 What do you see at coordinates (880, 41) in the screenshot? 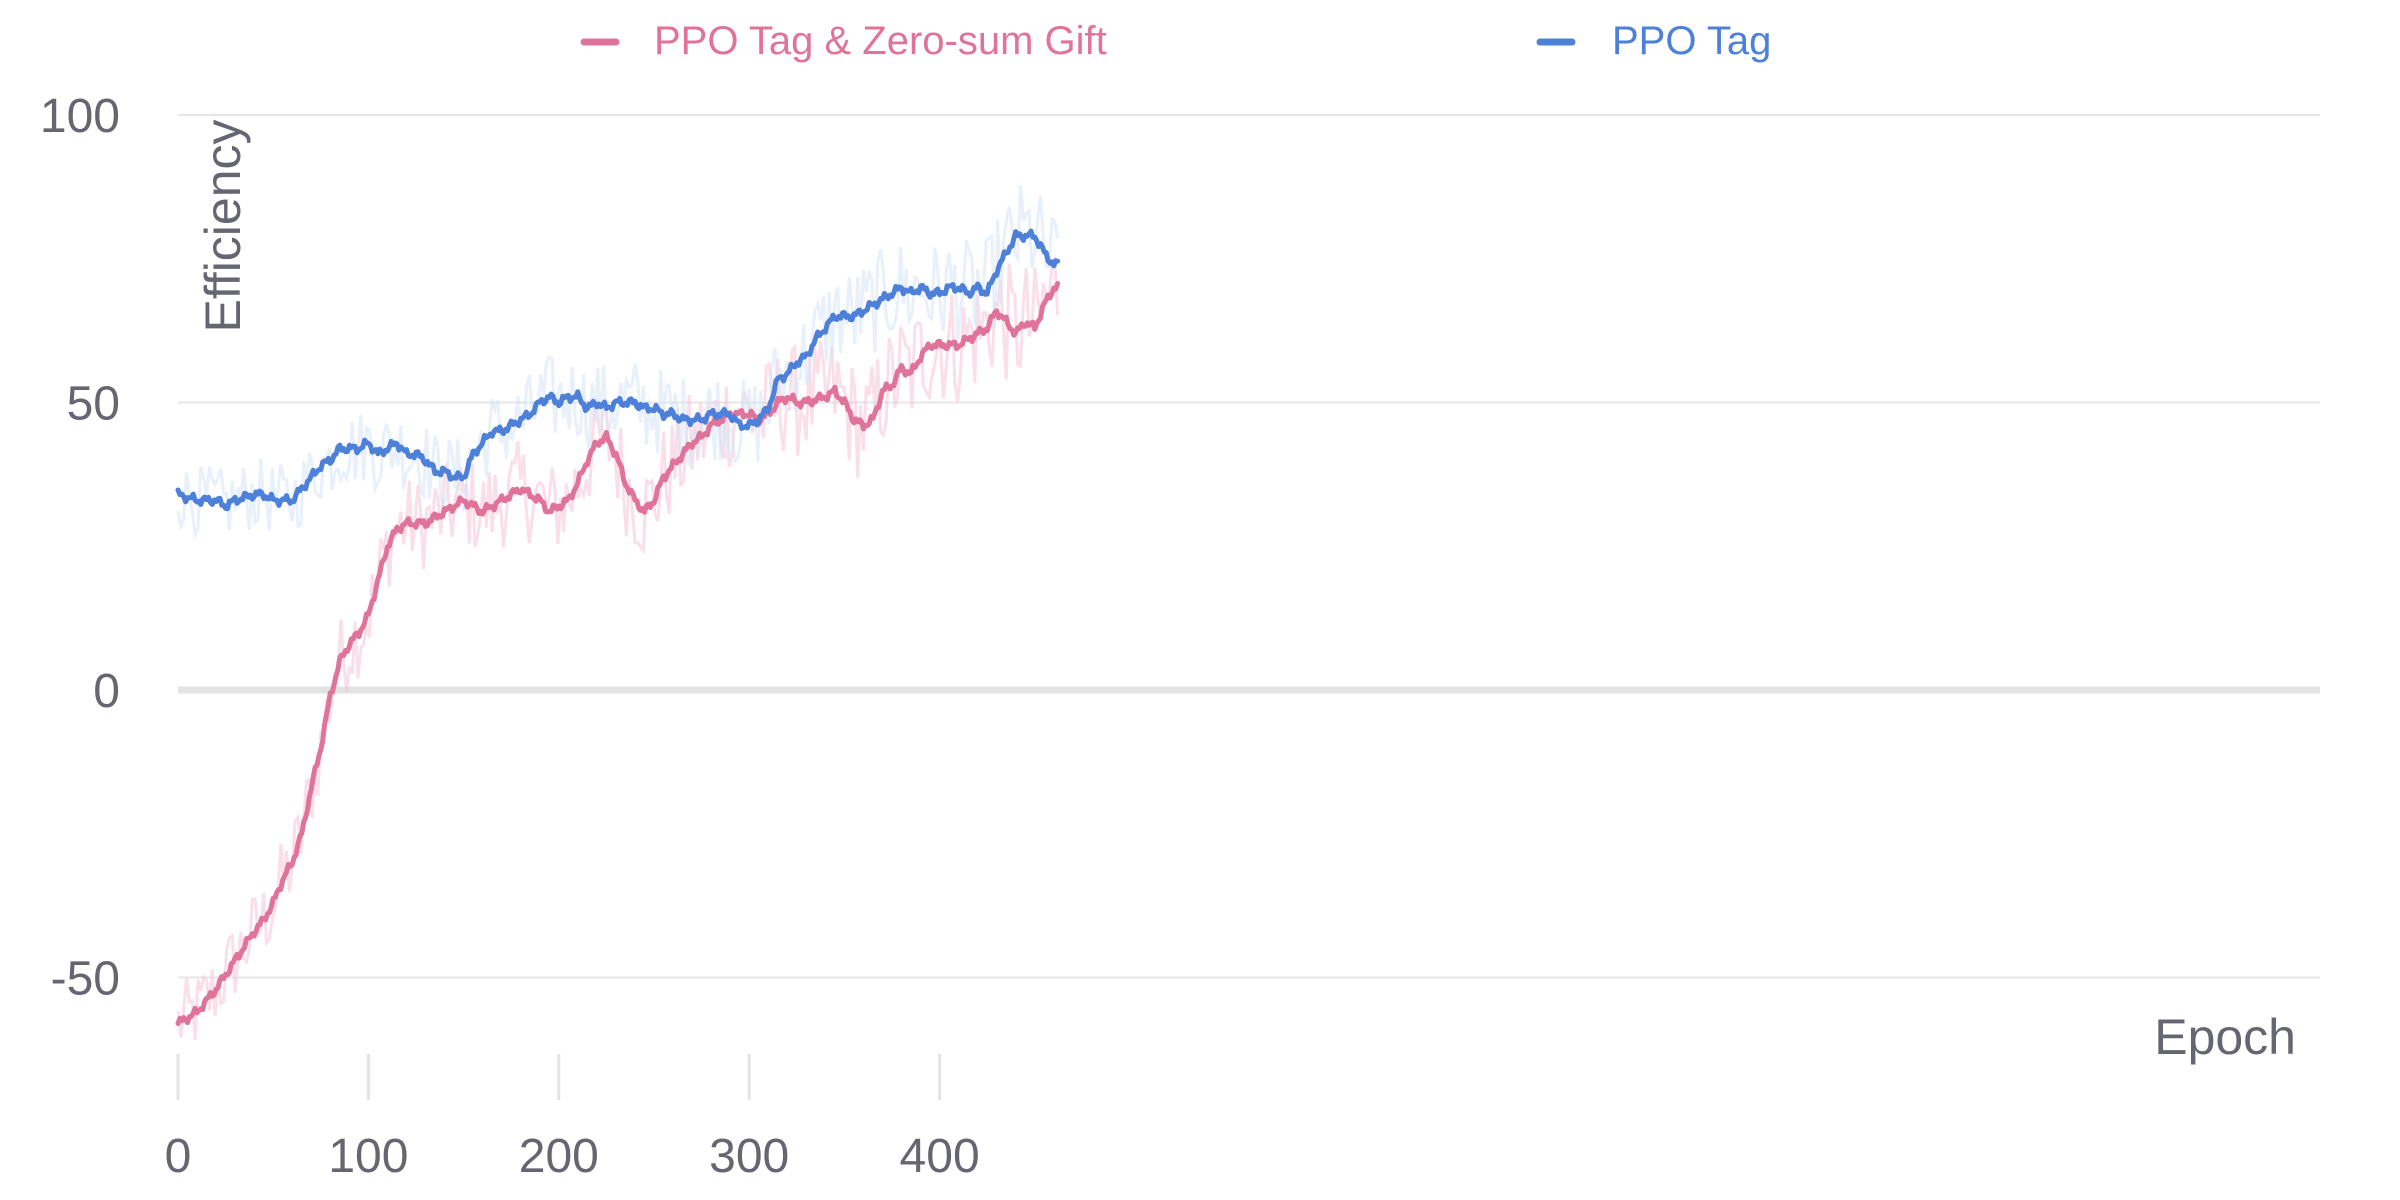
I see `legend-label-ppo-tag-zero-sum-gift: PPO Tag & Zero-sum Gift` at bounding box center [880, 41].